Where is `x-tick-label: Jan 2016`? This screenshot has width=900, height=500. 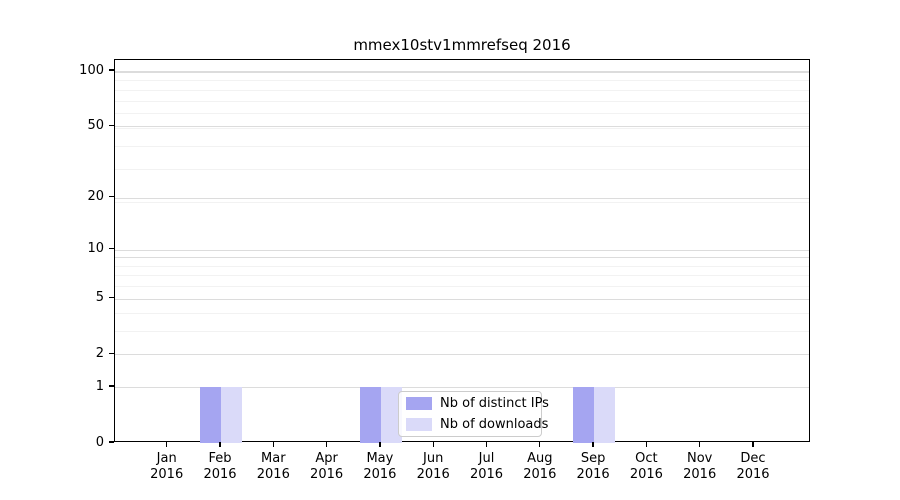 x-tick-label: Jan 2016 is located at coordinates (167, 466).